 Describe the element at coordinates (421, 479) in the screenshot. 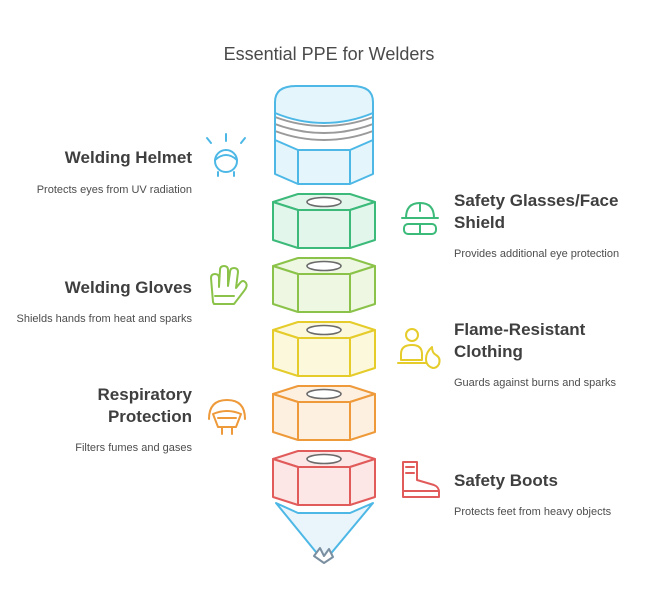

I see `boot-icon` at that location.